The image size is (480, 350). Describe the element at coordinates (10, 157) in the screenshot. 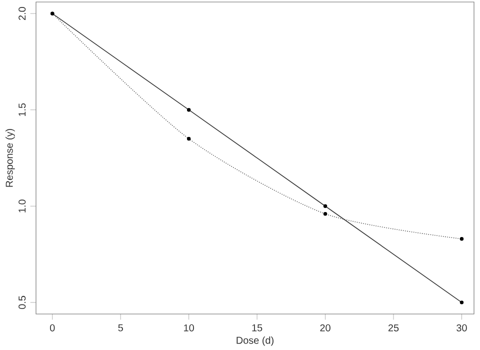

I see `y-axis-title: Response (y)` at that location.